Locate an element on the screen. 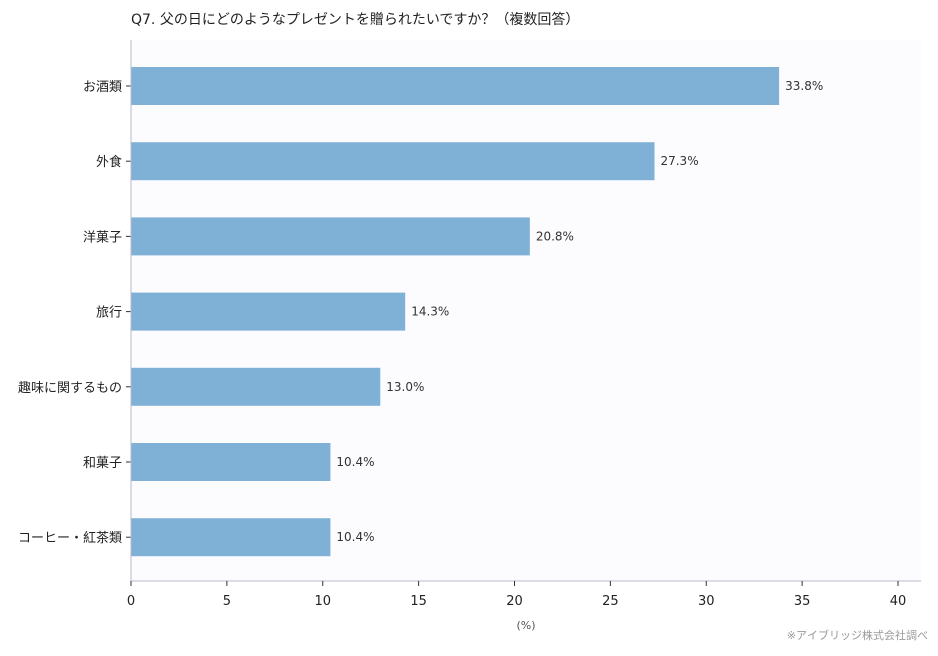 The width and height of the screenshot is (938, 656). x-tick-label: 5 is located at coordinates (227, 601).